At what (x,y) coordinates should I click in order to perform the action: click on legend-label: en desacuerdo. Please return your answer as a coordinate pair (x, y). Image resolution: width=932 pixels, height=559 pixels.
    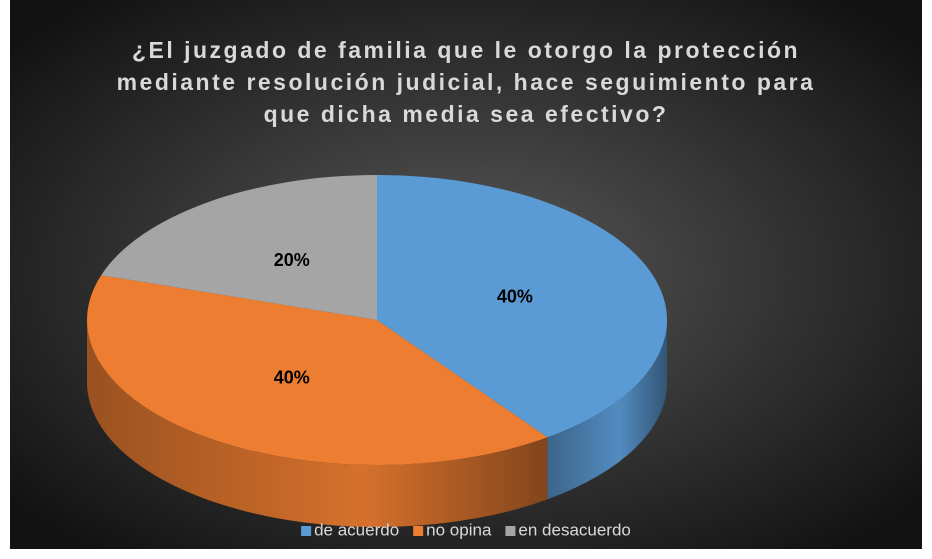
    Looking at the image, I should click on (574, 529).